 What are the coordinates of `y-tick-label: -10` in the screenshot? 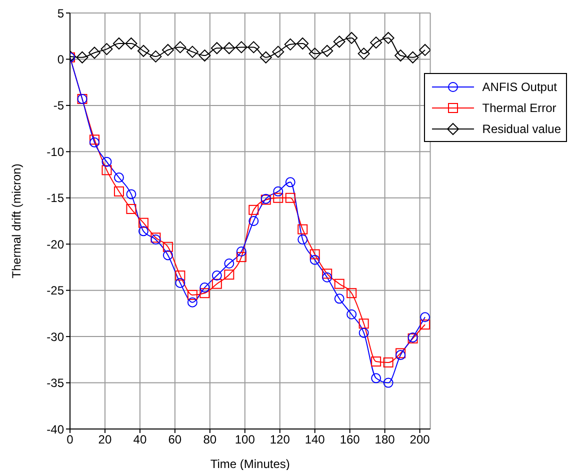 It's located at (55, 151).